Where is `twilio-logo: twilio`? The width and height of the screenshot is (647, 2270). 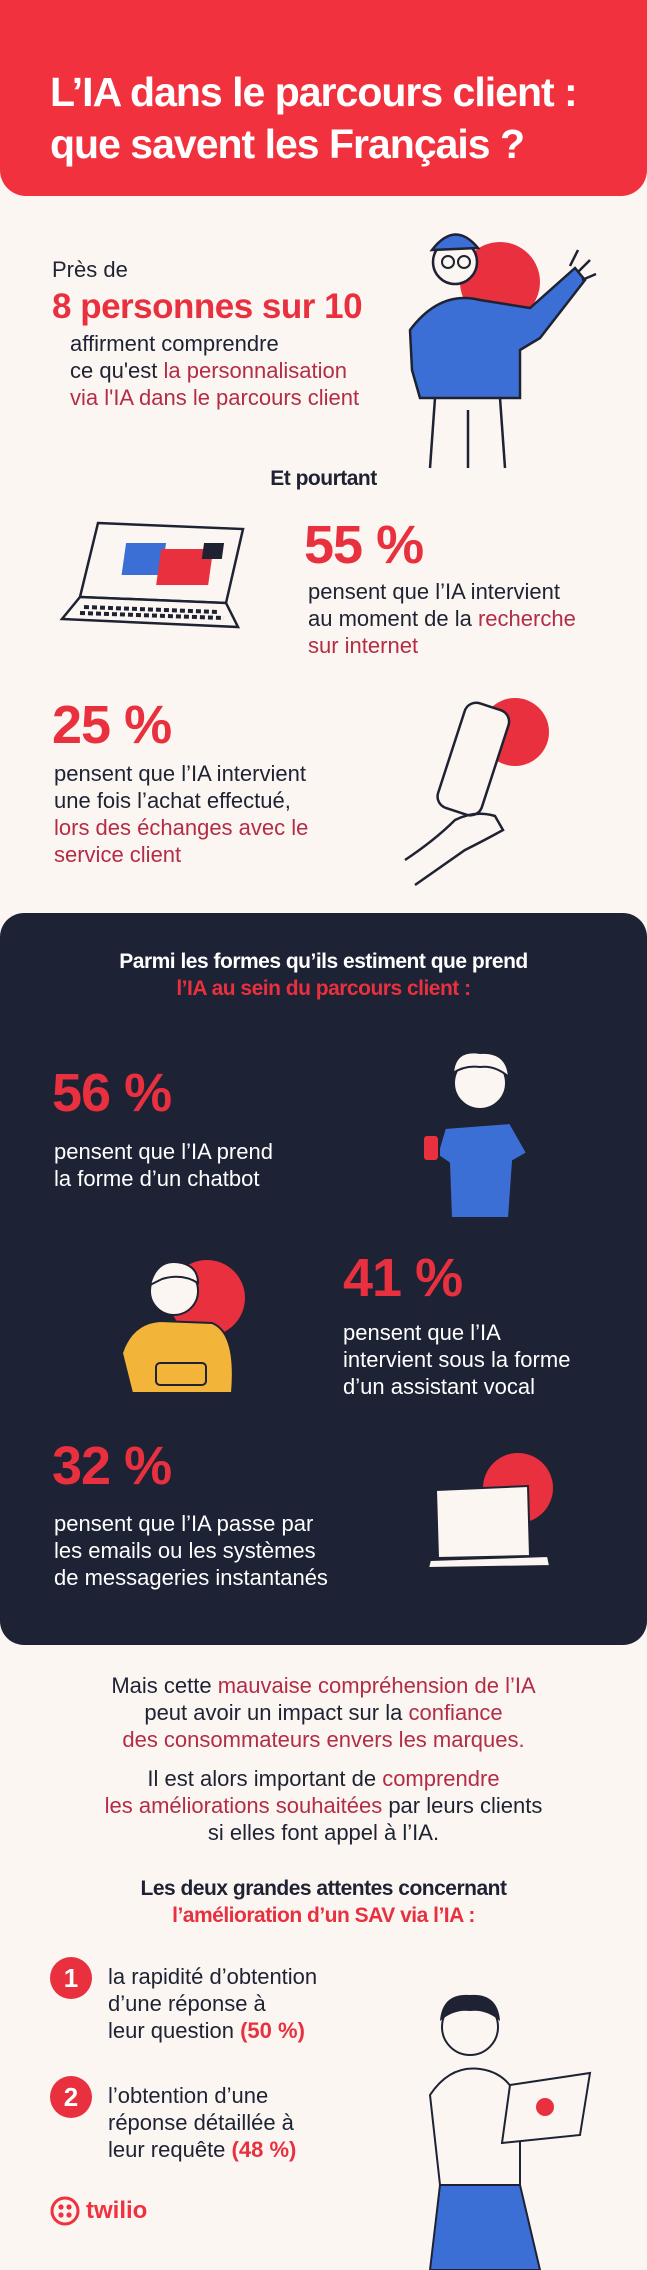
twilio-logo: twilio is located at coordinates (98, 2211).